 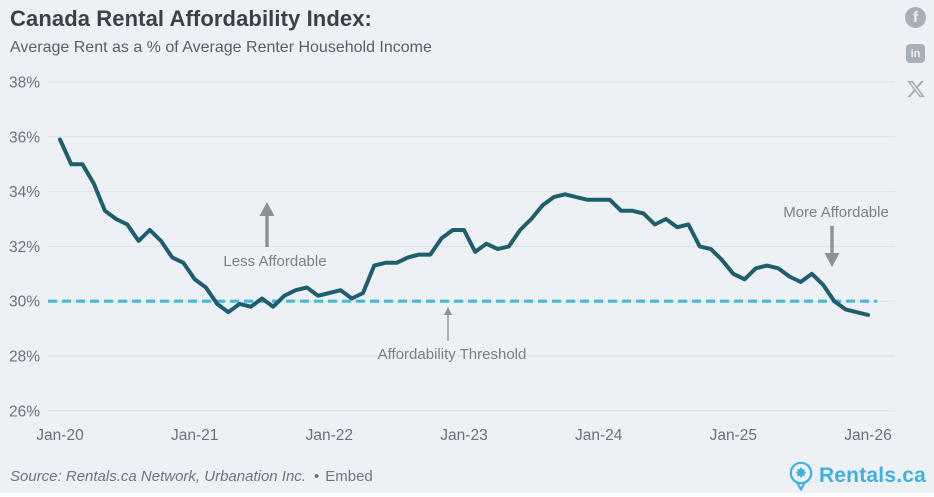 I want to click on facebook-glyph: f, so click(x=915, y=17).